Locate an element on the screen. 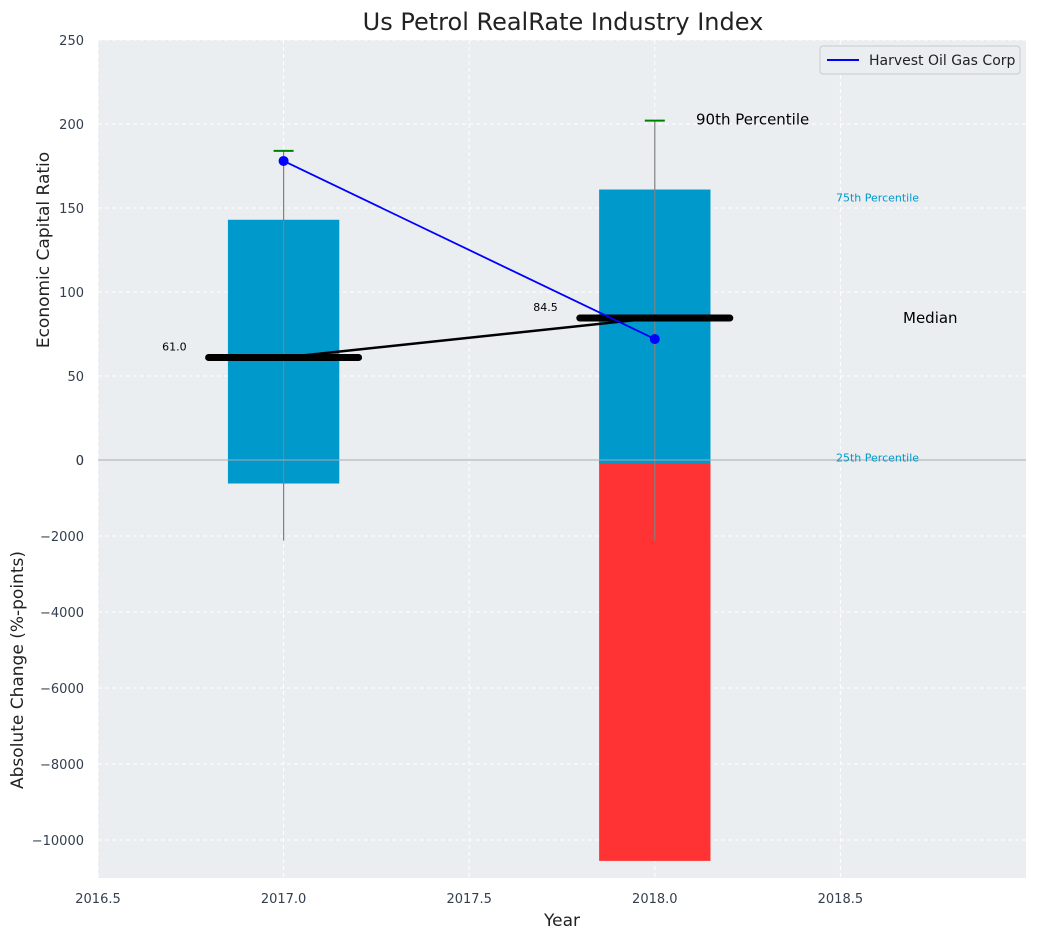 The height and width of the screenshot is (940, 1038). x-tick-label: 2017.5 is located at coordinates (469, 899).